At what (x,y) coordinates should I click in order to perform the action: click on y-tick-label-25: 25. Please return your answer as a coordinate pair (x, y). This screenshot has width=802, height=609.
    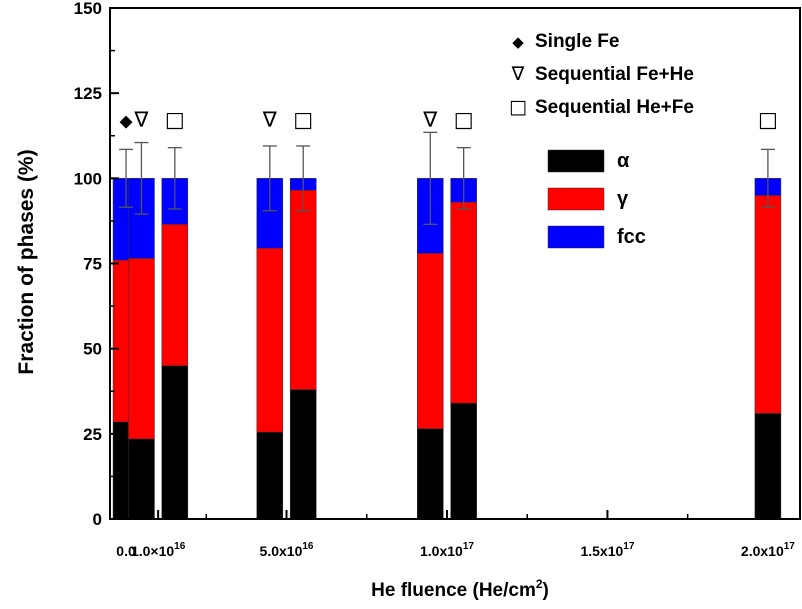
    Looking at the image, I should click on (92, 434).